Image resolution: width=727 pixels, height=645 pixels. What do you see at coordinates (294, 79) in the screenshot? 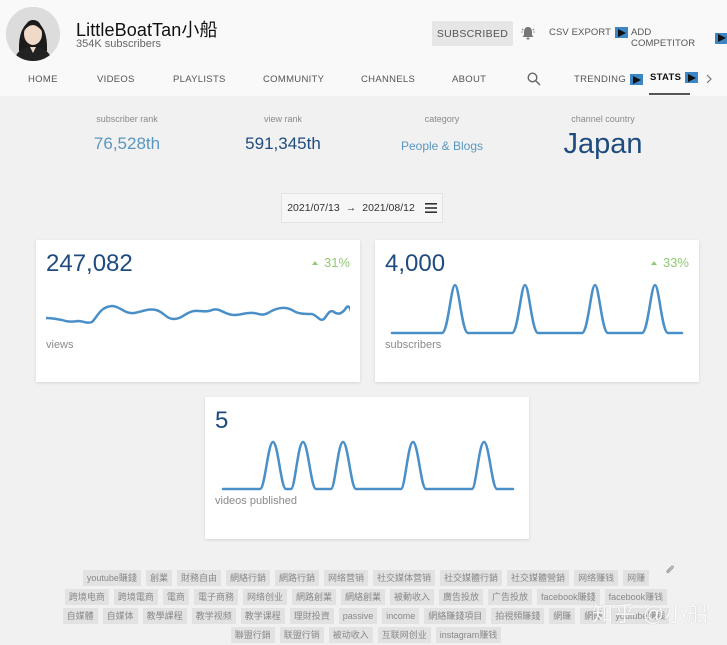
I see `tab-community: COMMUNITY` at bounding box center [294, 79].